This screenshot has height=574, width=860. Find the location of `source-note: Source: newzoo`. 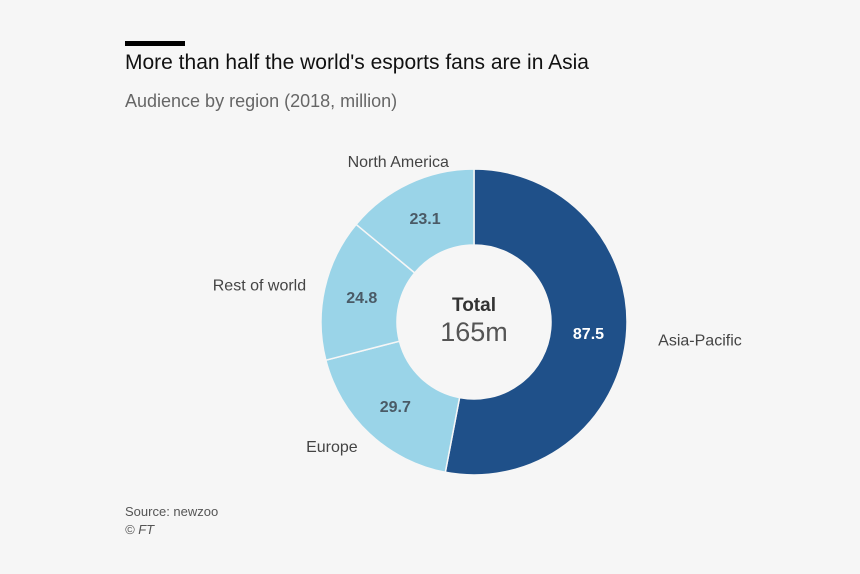

source-note: Source: newzoo is located at coordinates (172, 511).